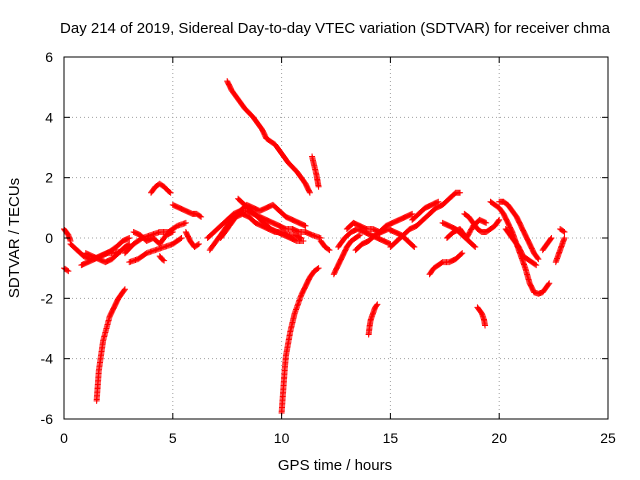 This screenshot has width=640, height=480. I want to click on y-tick-label: 4, so click(49, 117).